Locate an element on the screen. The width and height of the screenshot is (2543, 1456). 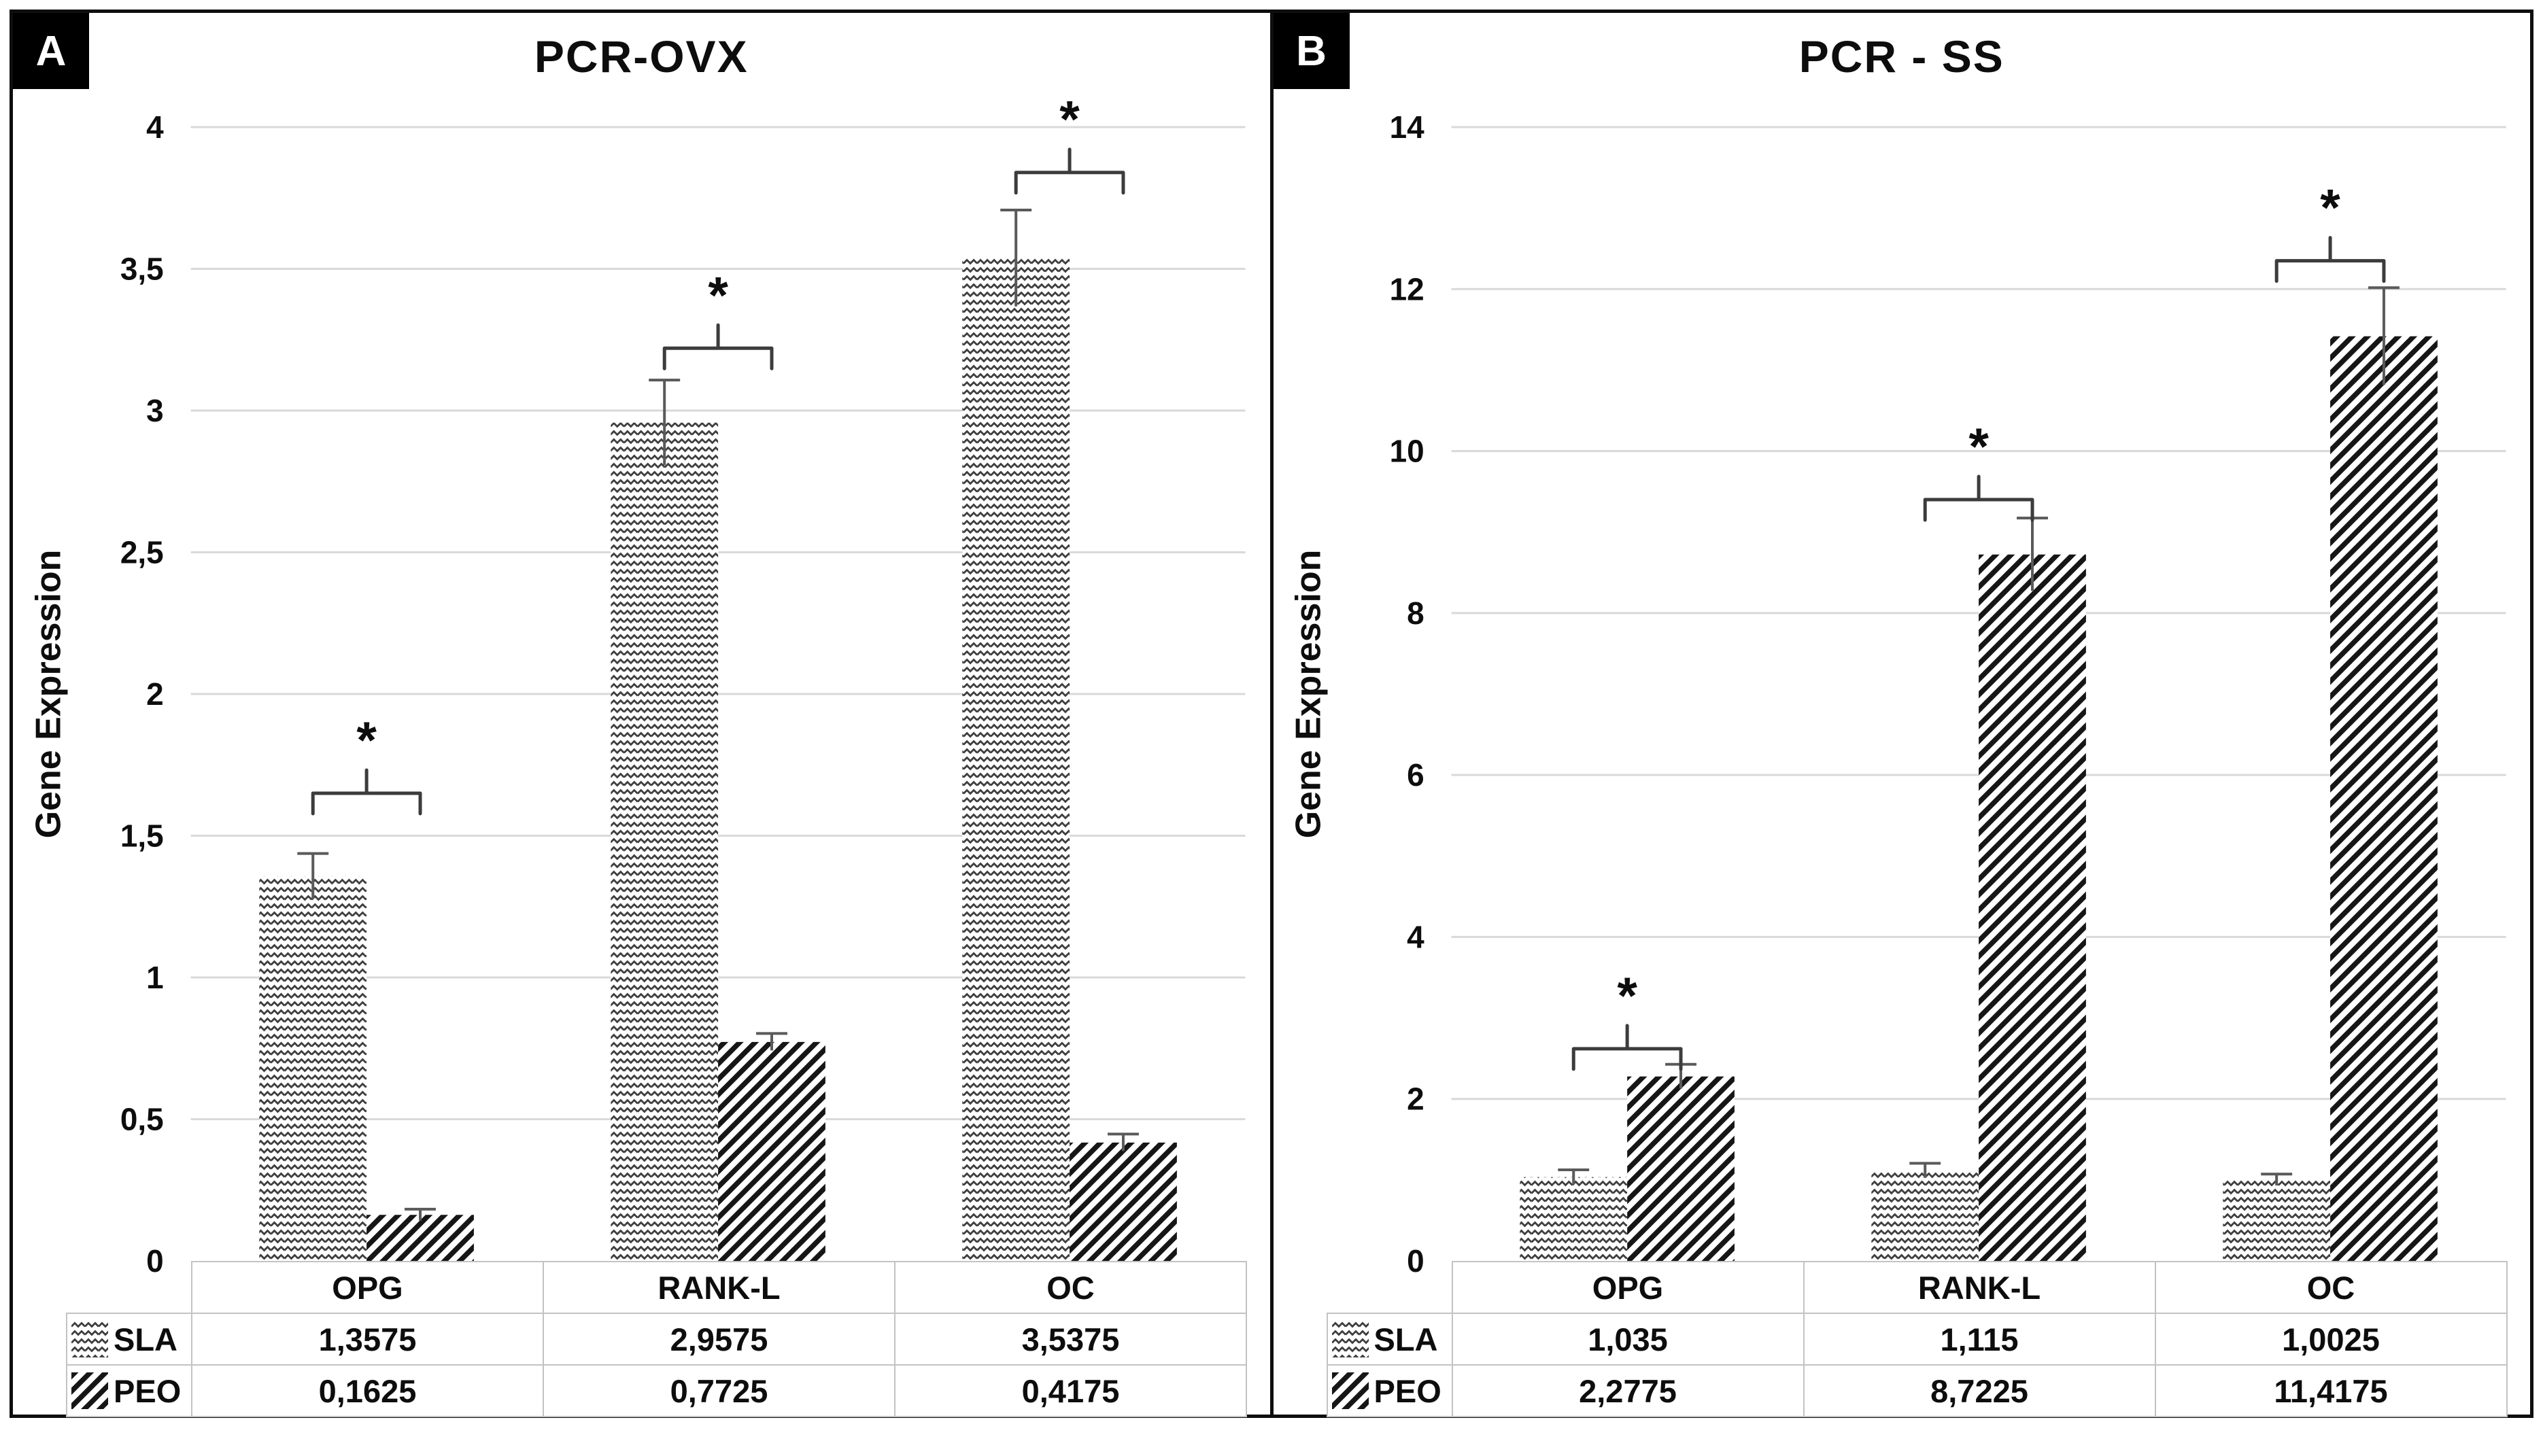
value-cell: 8,7225 is located at coordinates (1979, 1391).